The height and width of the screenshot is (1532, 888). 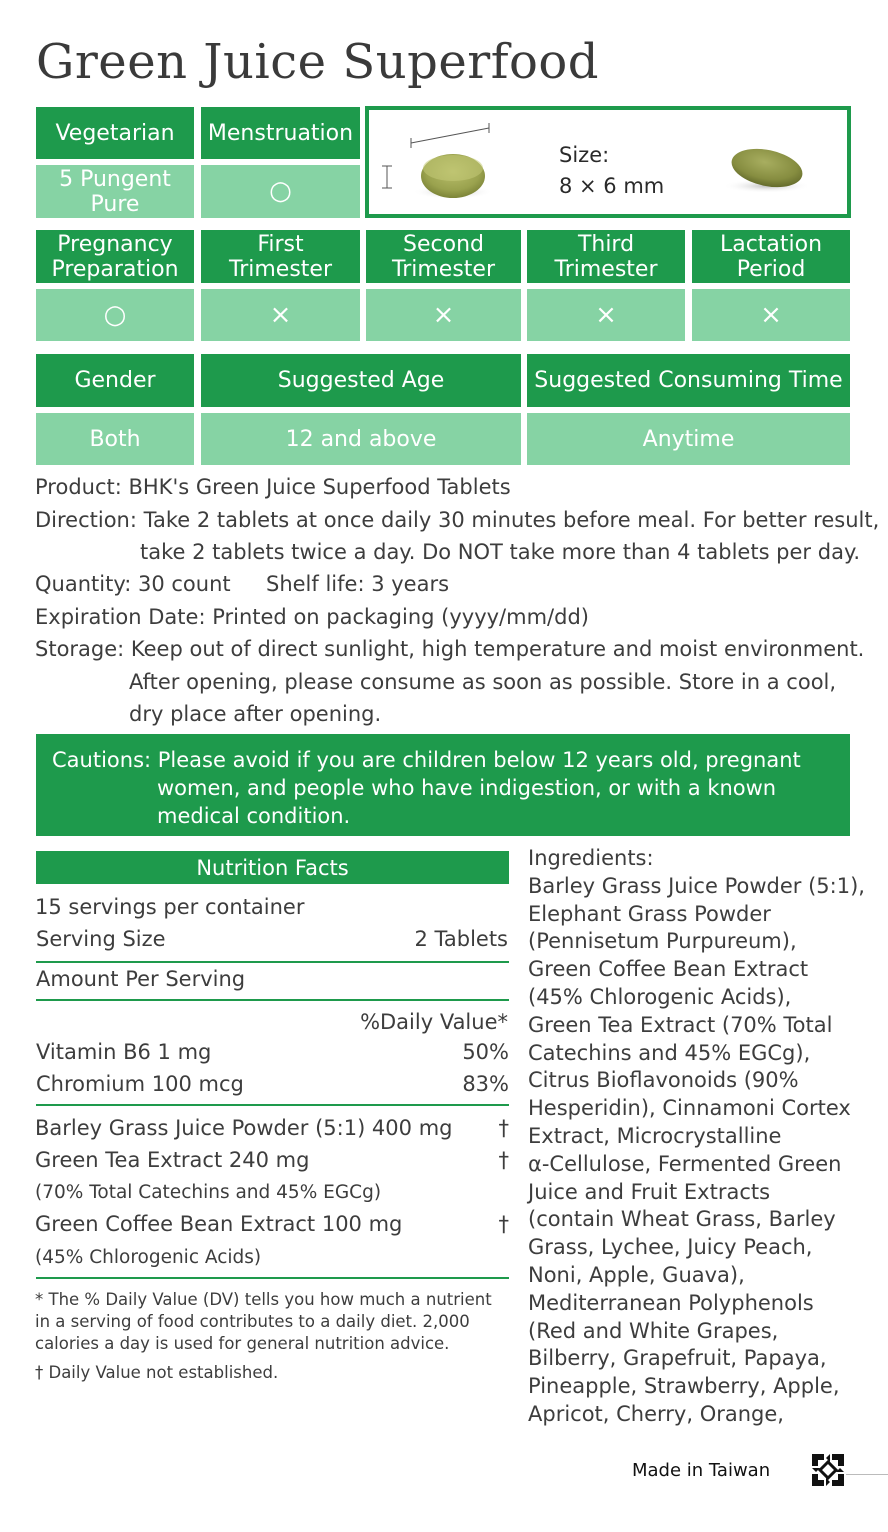 I want to click on nutrient-dv: 83%, so click(x=485, y=1084).